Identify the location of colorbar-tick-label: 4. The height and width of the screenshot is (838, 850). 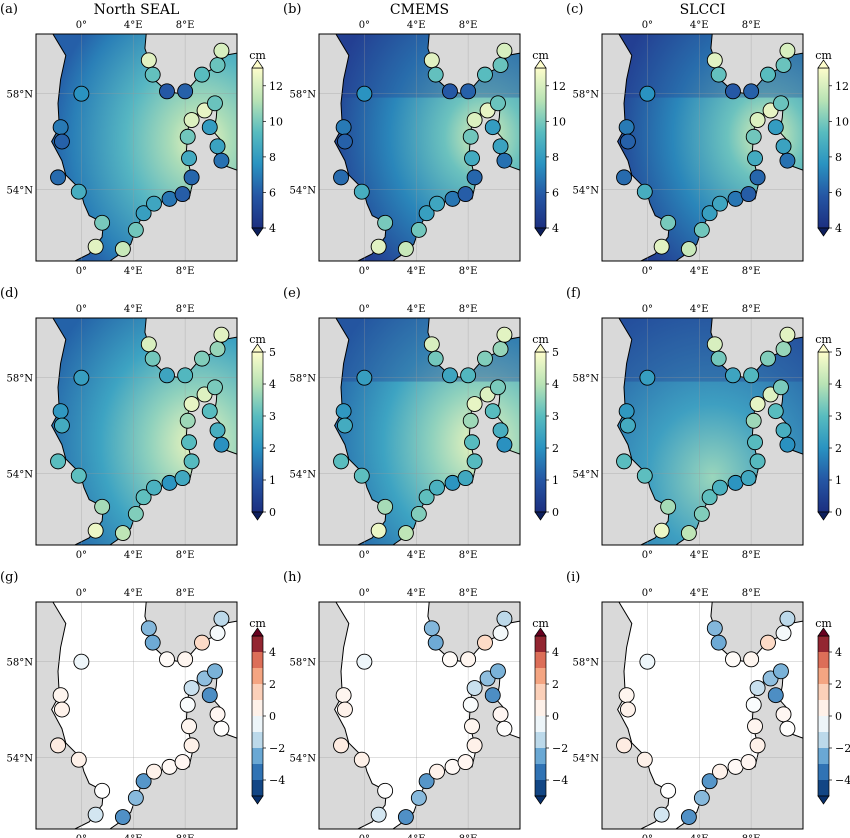
(555, 228).